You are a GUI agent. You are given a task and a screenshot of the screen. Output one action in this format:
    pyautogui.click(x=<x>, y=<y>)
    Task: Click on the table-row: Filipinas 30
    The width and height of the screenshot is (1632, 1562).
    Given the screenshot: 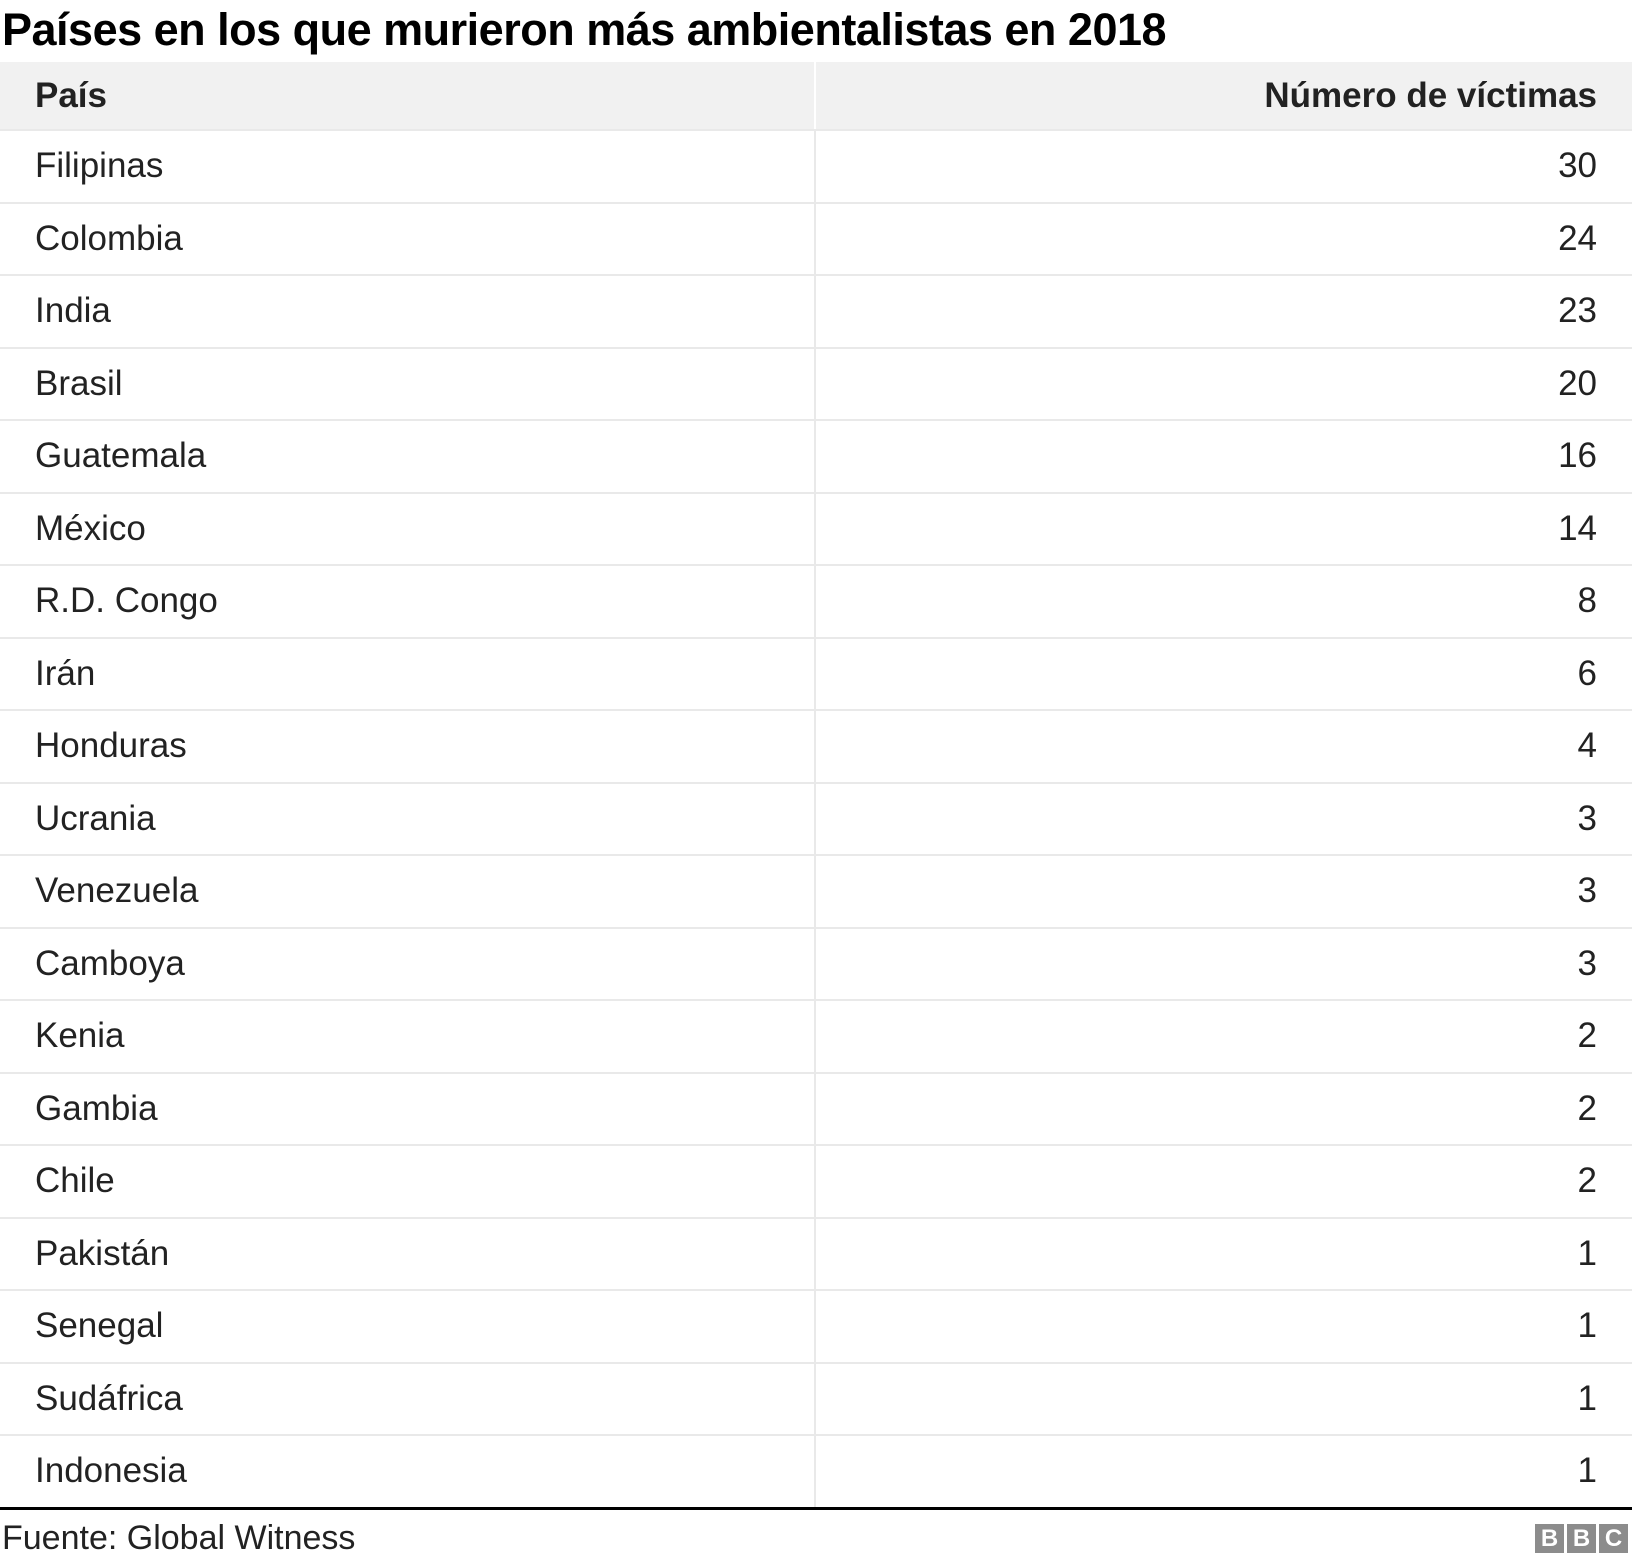 What is the action you would take?
    pyautogui.click(x=816, y=165)
    